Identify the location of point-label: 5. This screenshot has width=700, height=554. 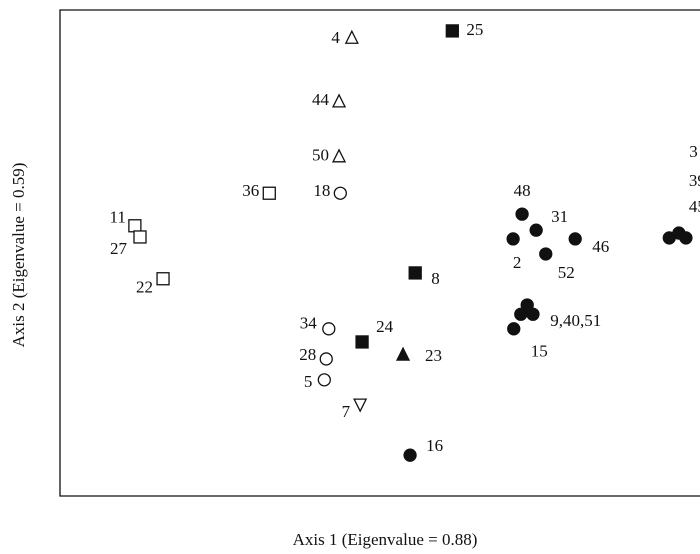
(308, 381).